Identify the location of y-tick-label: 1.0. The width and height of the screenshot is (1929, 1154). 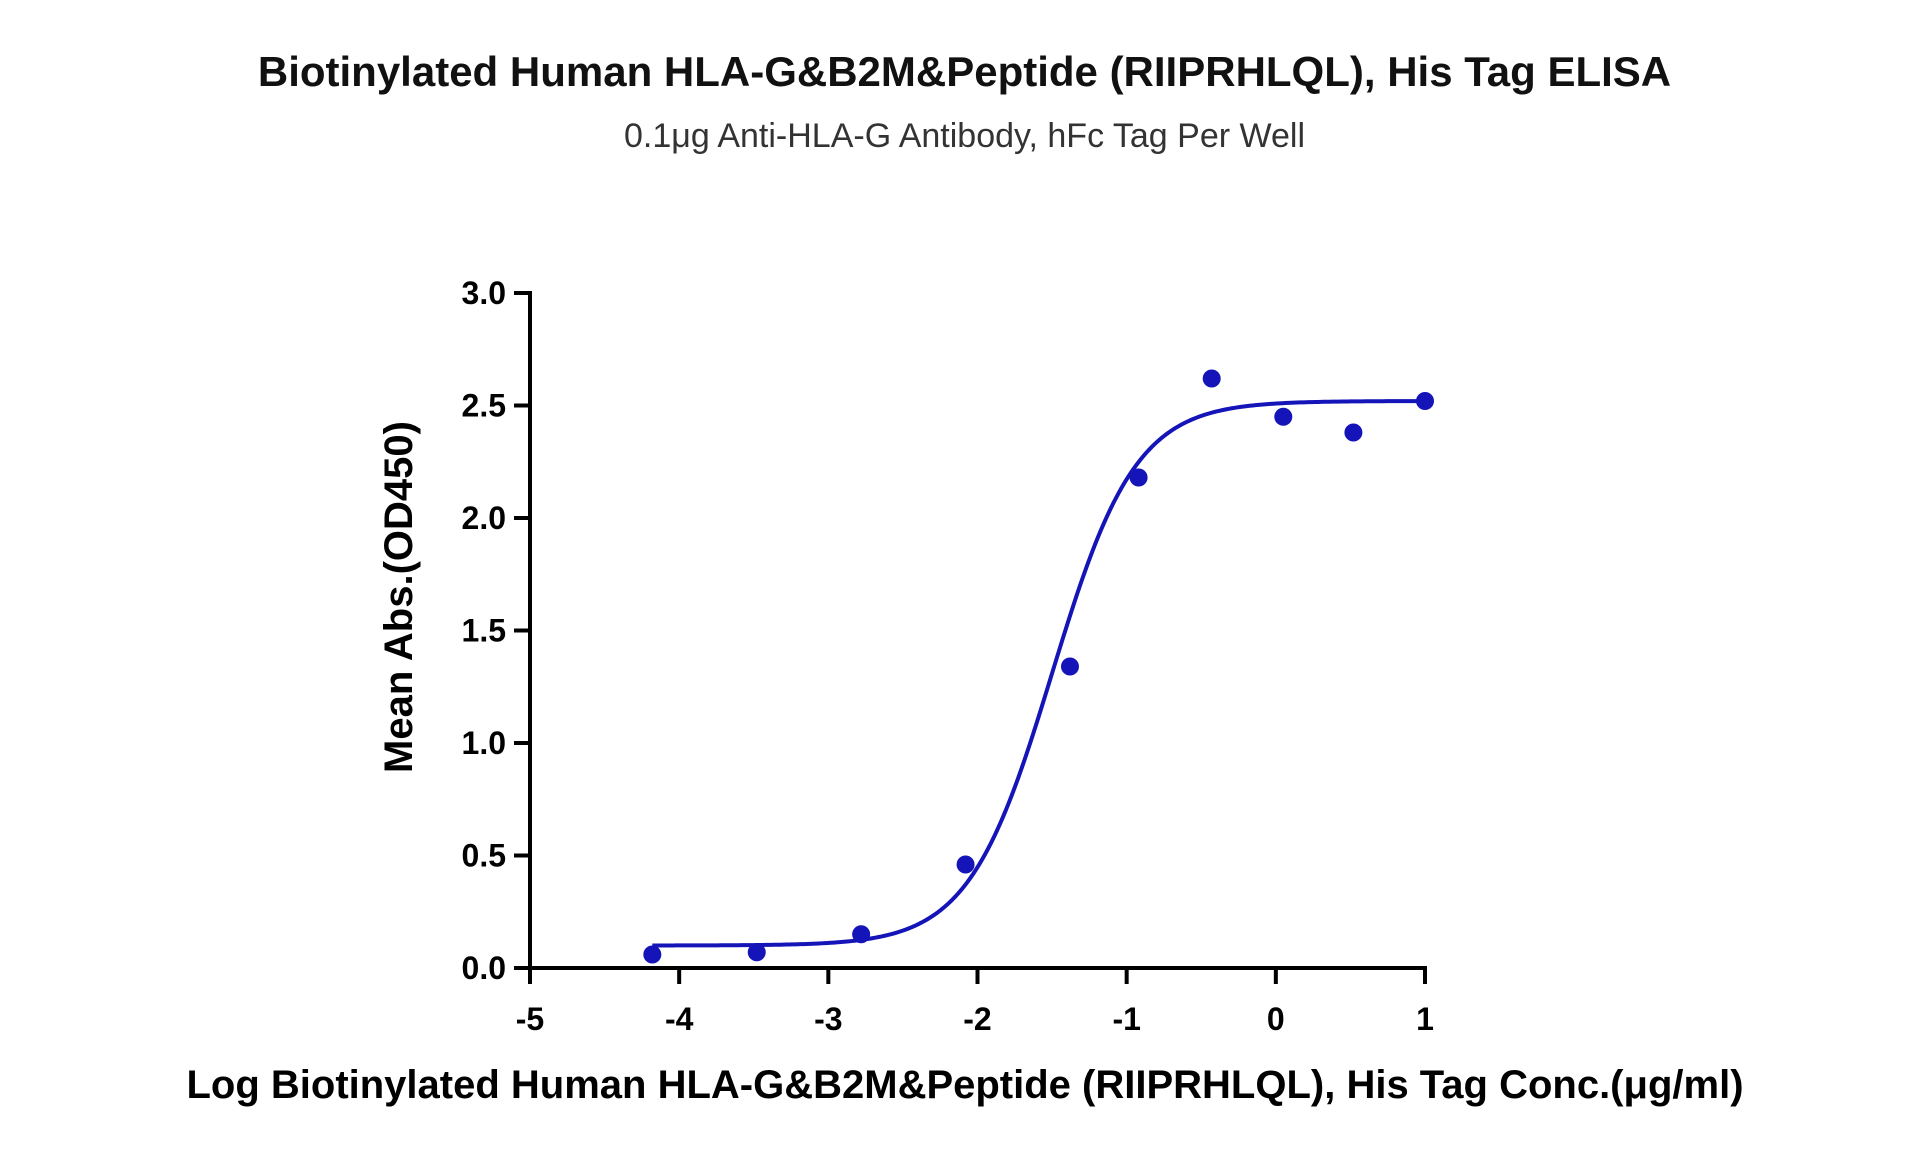
(484, 743).